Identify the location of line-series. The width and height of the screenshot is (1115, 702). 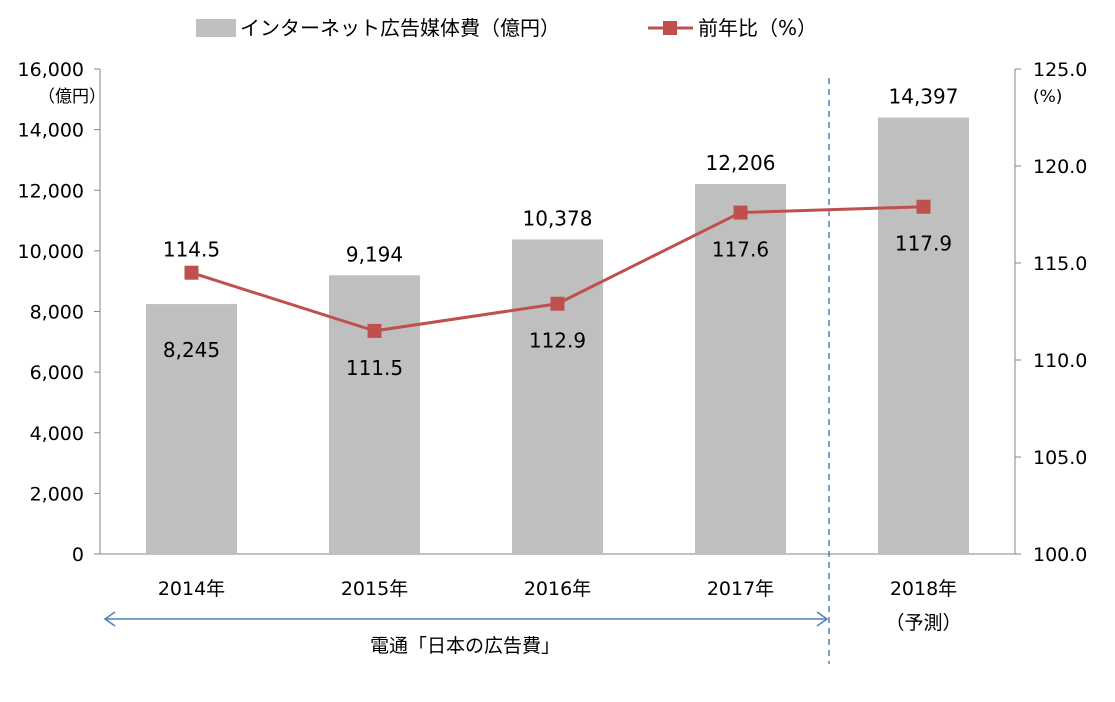
(557, 268).